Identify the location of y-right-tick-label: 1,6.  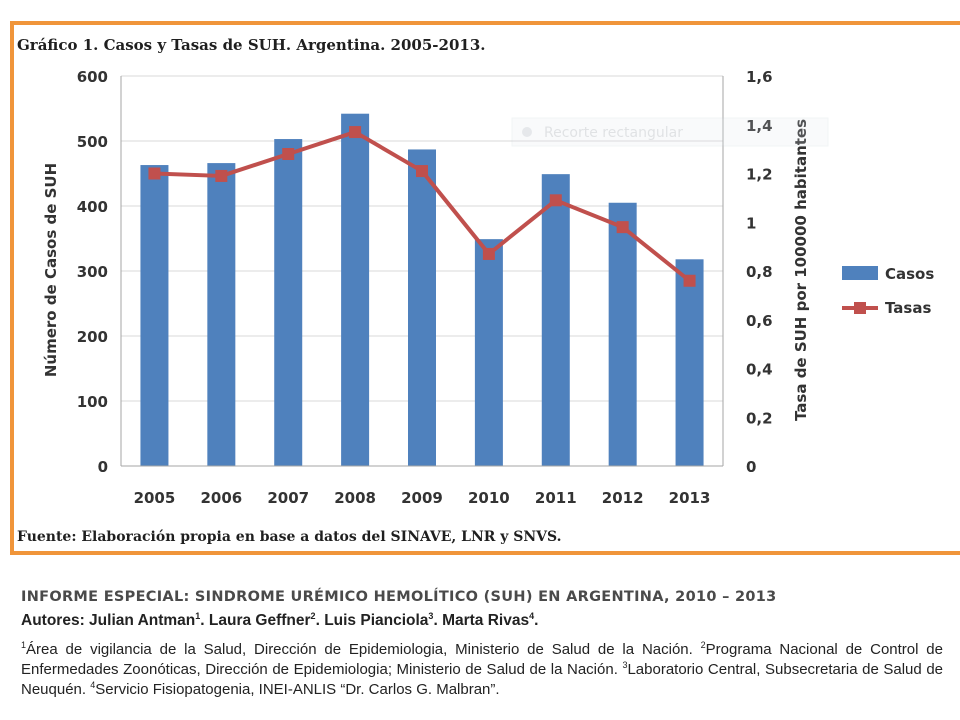
(759, 77).